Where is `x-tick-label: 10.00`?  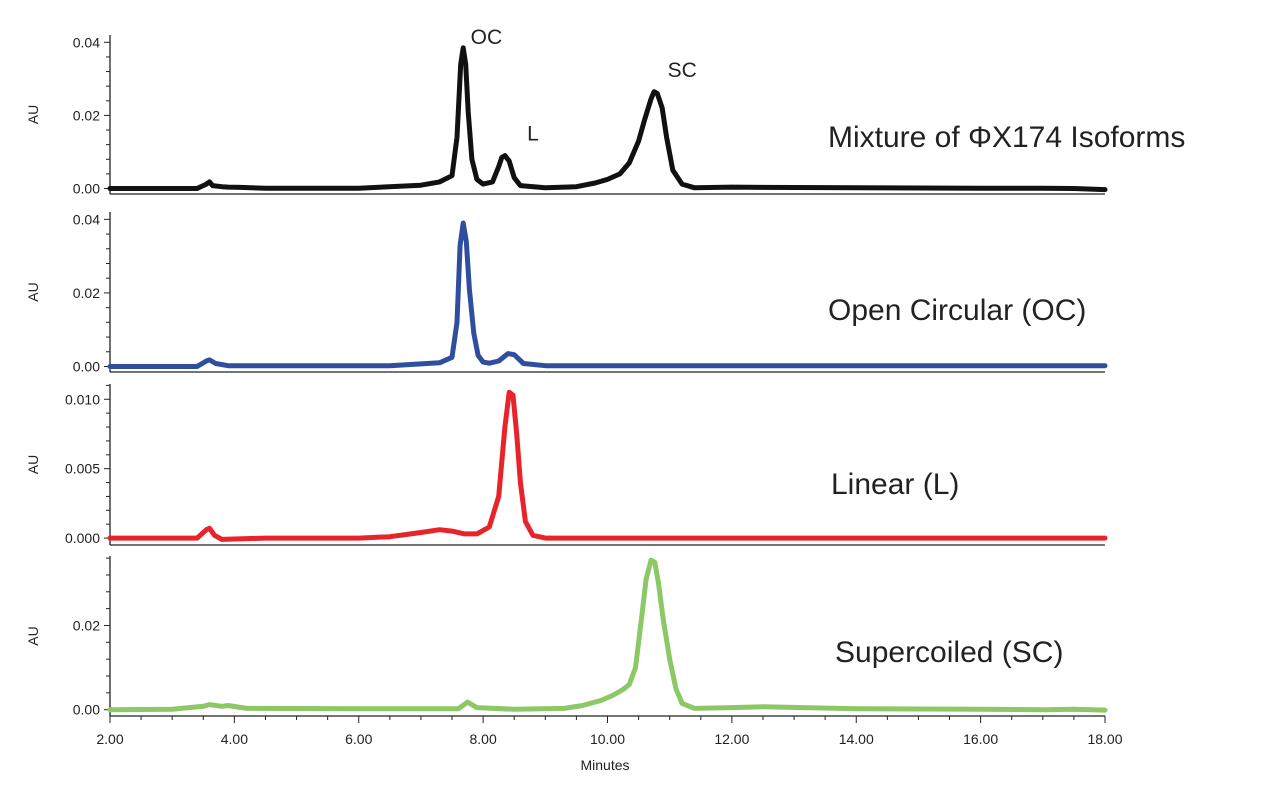
x-tick-label: 10.00 is located at coordinates (607, 739).